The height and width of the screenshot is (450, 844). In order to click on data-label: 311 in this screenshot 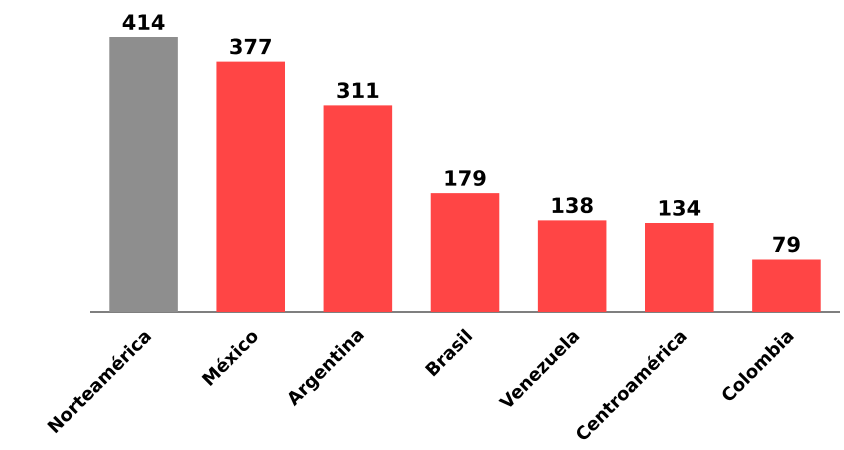, I will do `click(357, 90)`.